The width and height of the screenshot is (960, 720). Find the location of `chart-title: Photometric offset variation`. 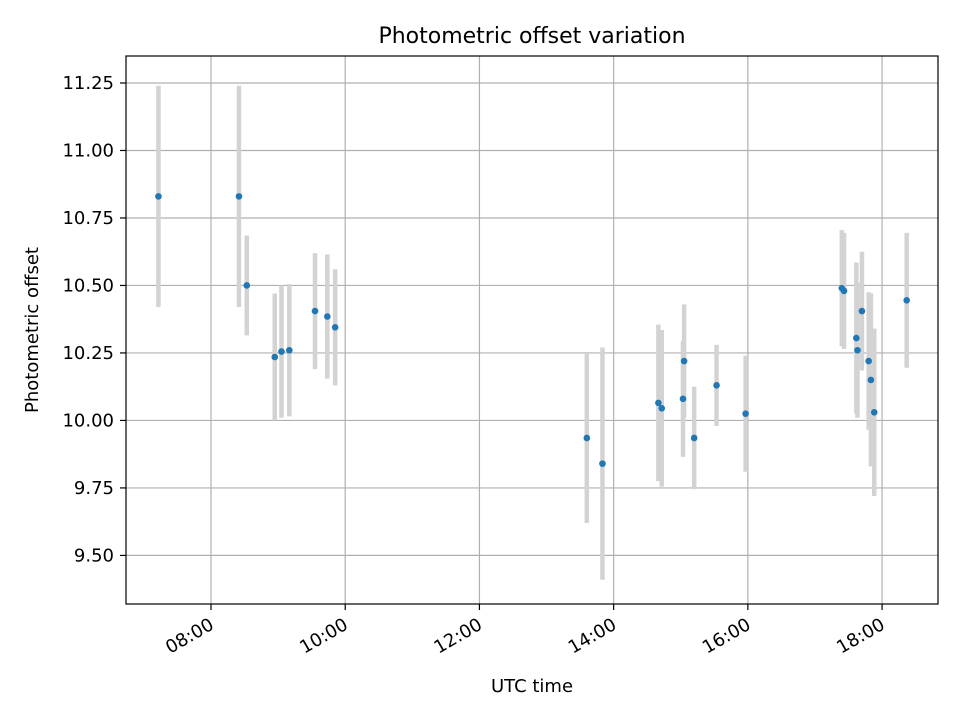

chart-title: Photometric offset variation is located at coordinates (531, 36).